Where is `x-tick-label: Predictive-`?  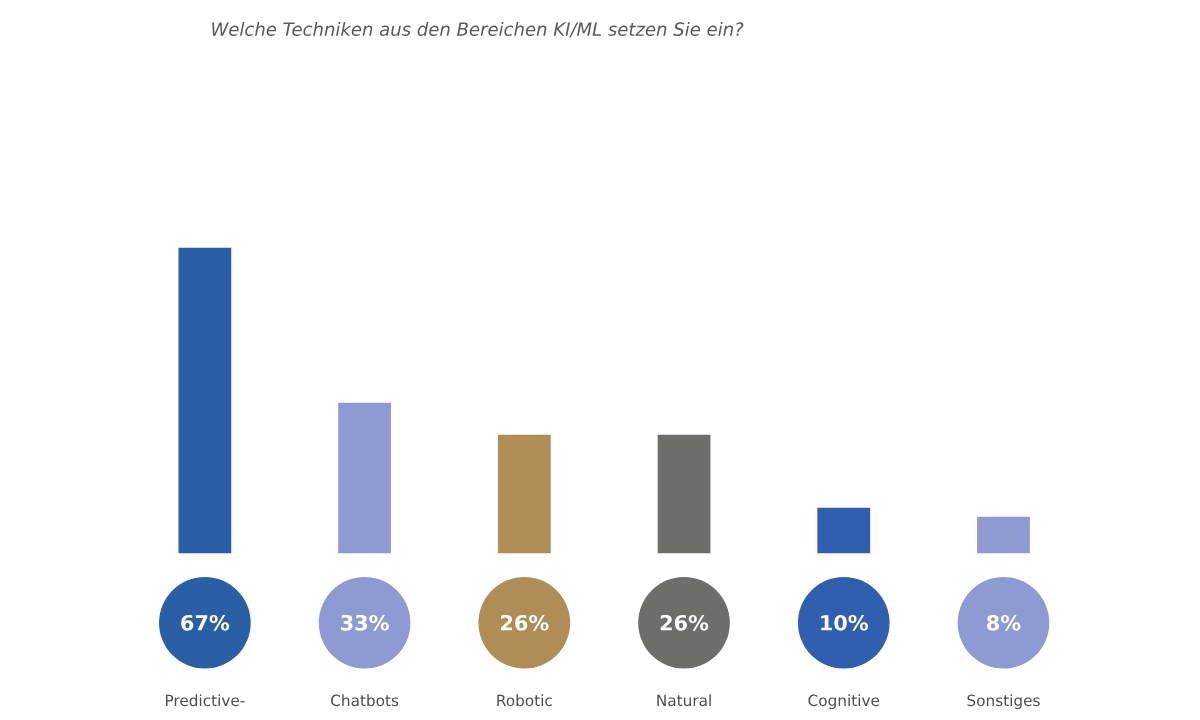 x-tick-label: Predictive- is located at coordinates (205, 700).